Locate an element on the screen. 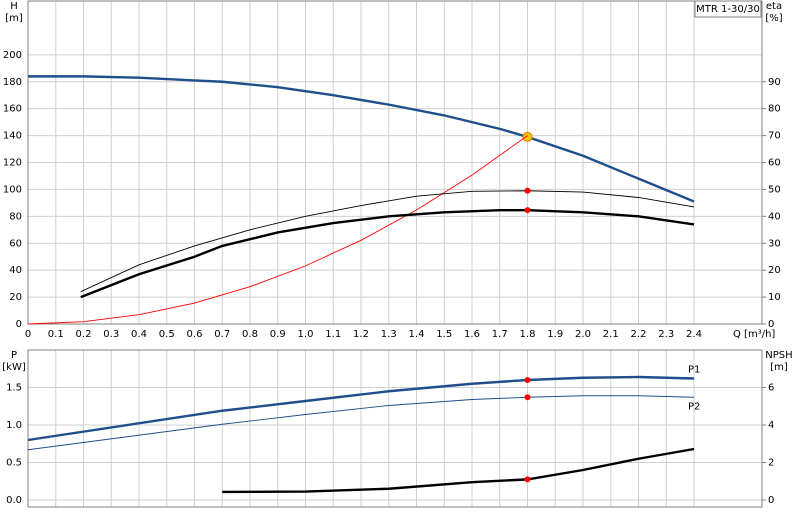  y-tick-label: 0 is located at coordinates (19, 324).